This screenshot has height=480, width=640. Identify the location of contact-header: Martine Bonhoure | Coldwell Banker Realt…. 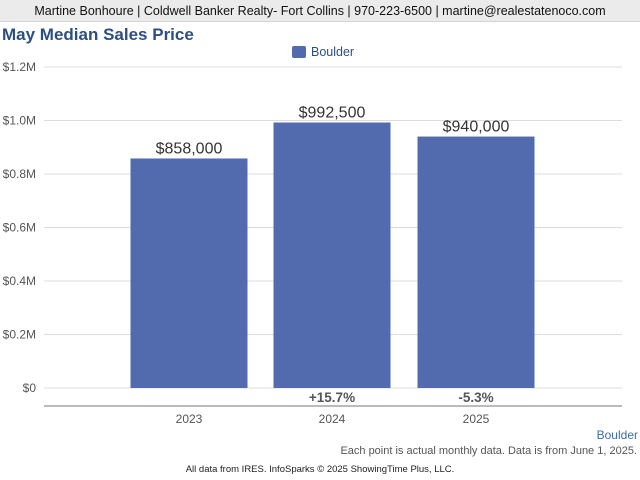
(320, 11).